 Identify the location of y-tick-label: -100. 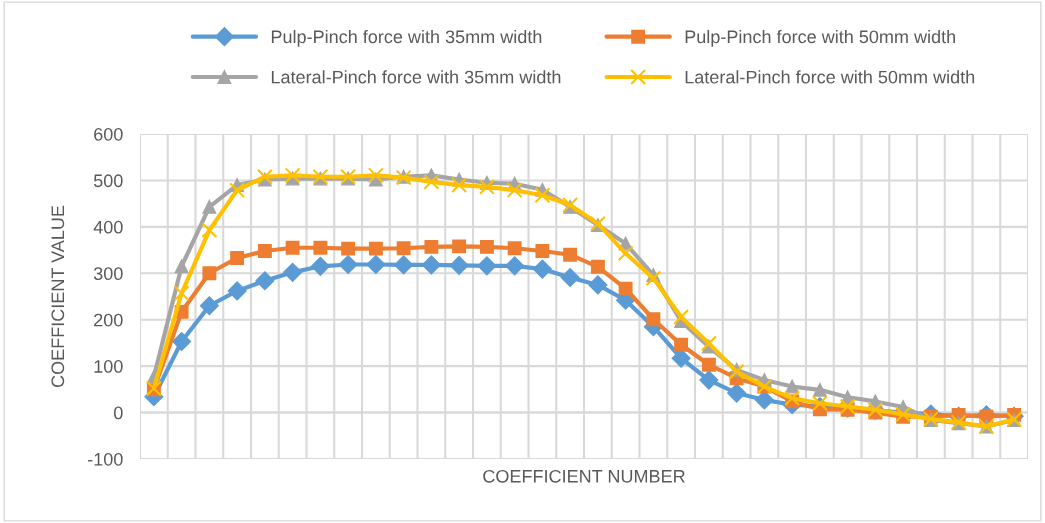
(105, 459).